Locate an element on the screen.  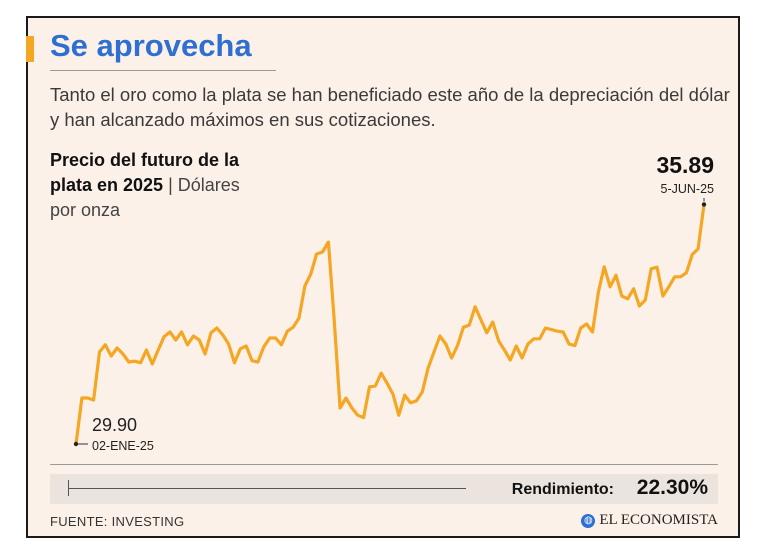
brand-logo: ◍ EL ECONOMISTA is located at coordinates (649, 520).